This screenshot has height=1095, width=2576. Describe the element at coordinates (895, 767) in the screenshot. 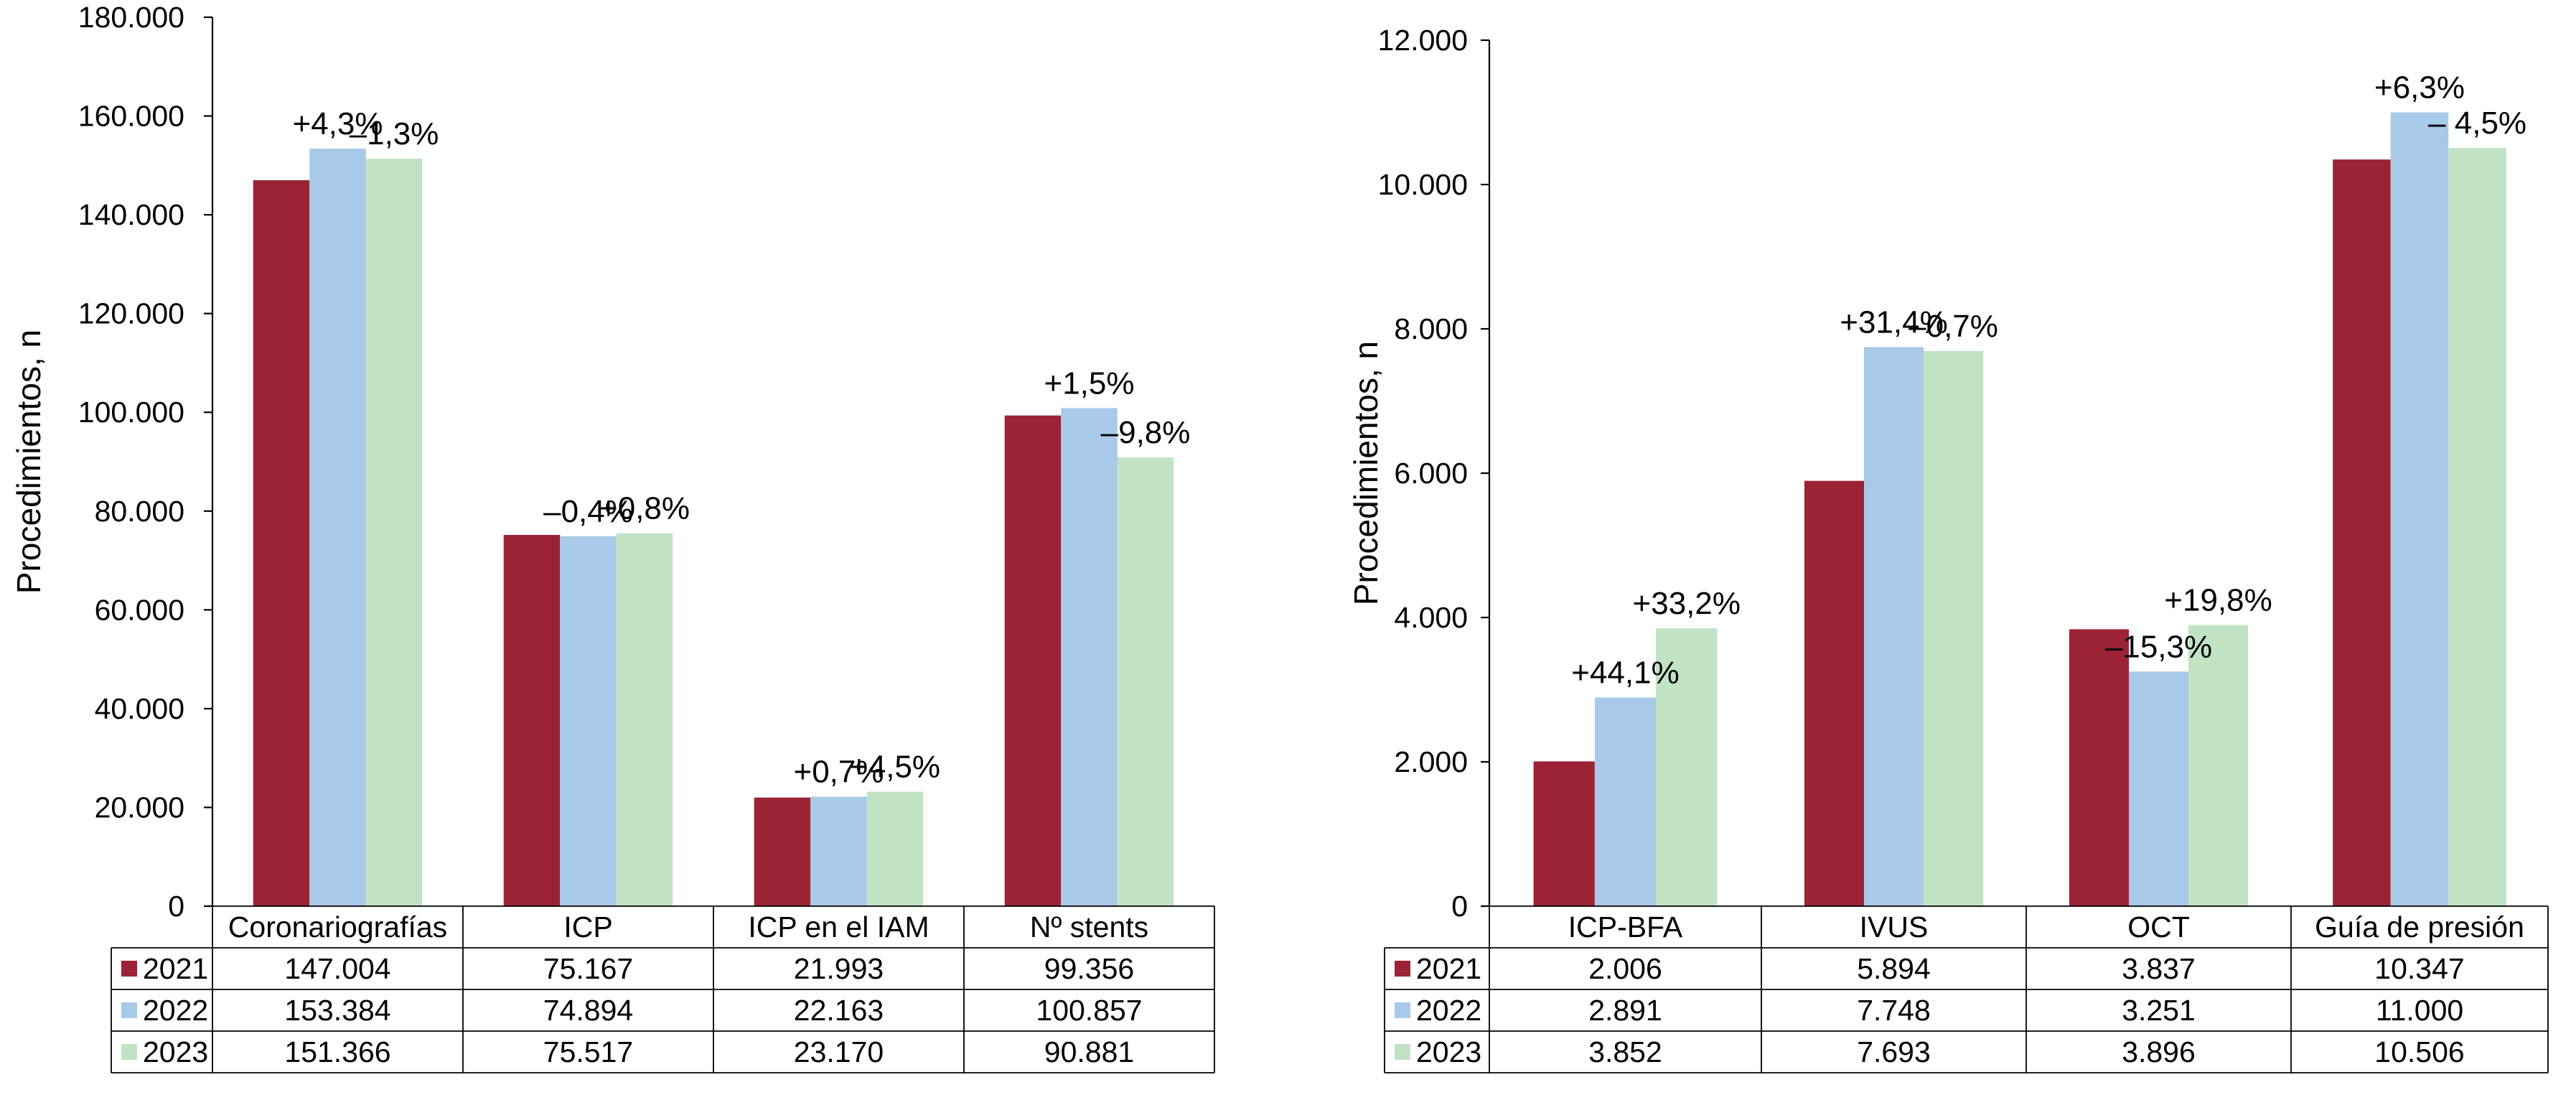

I see `change-annotation: +4,5%` at that location.